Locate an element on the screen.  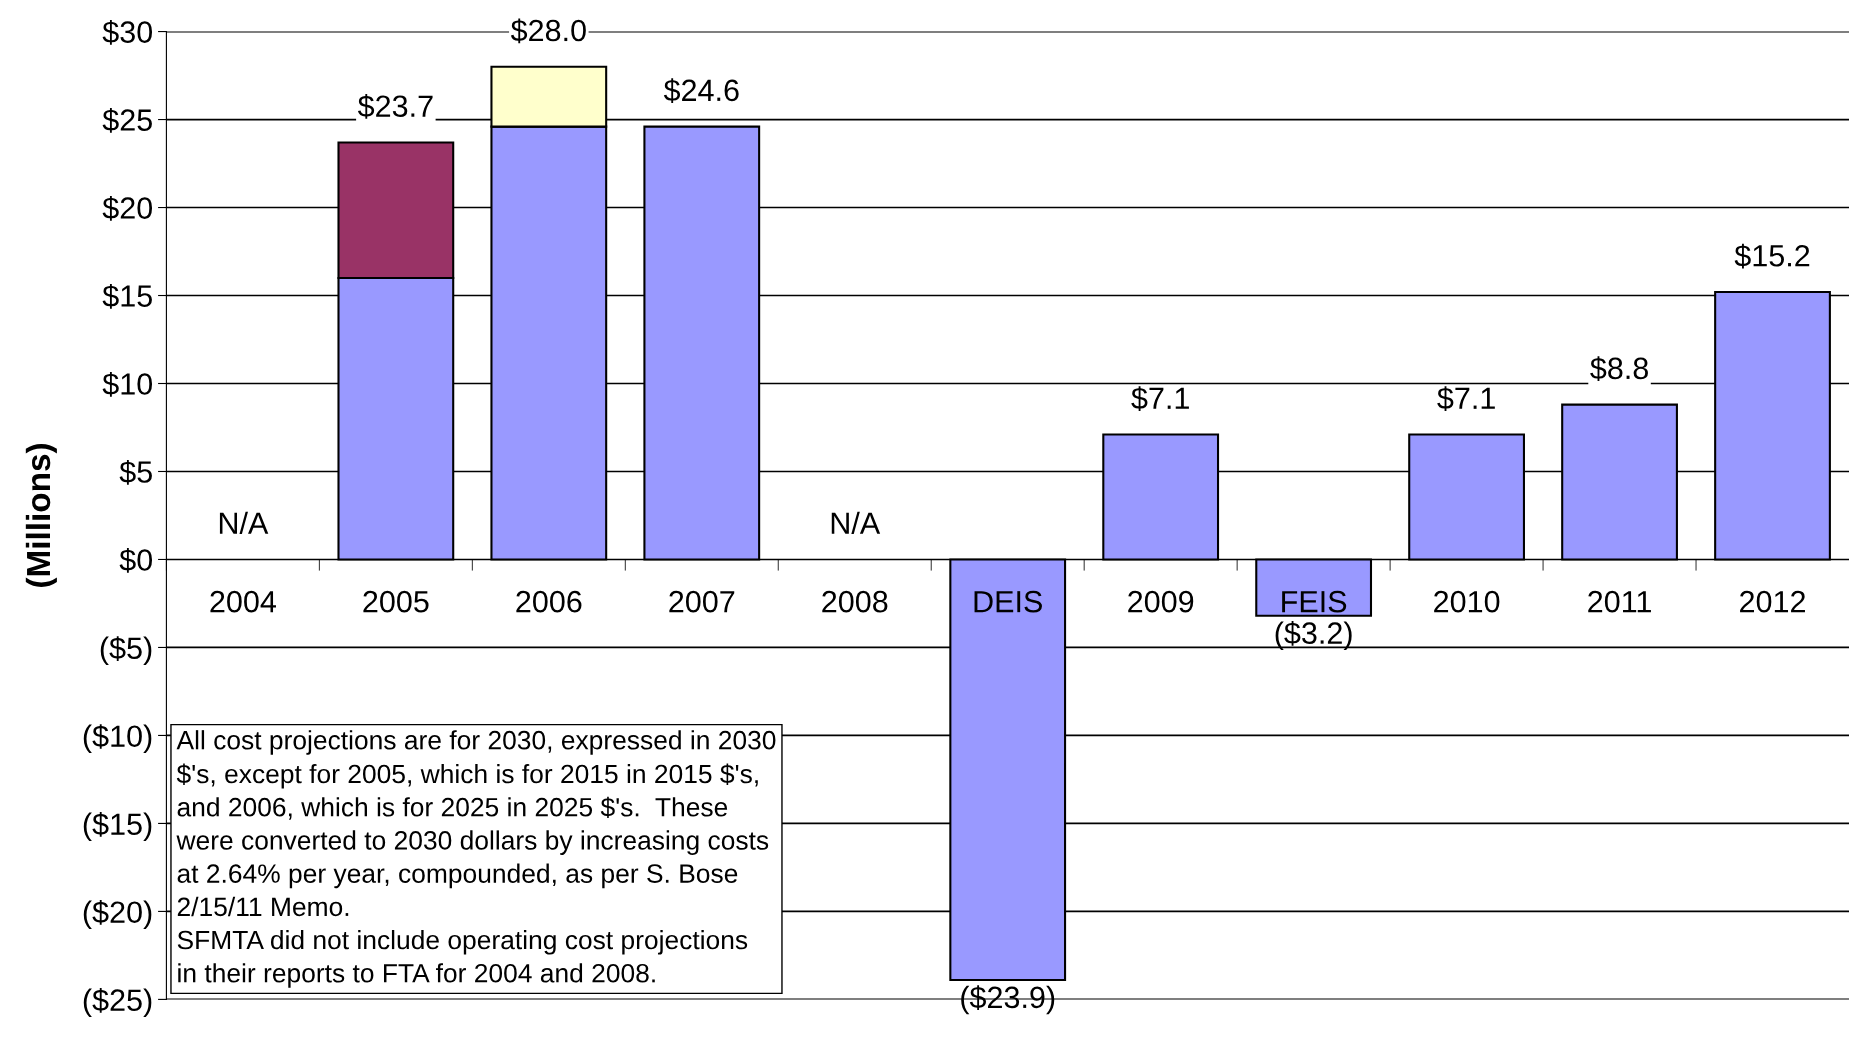
y-tick-label: $10 is located at coordinates (127, 384).